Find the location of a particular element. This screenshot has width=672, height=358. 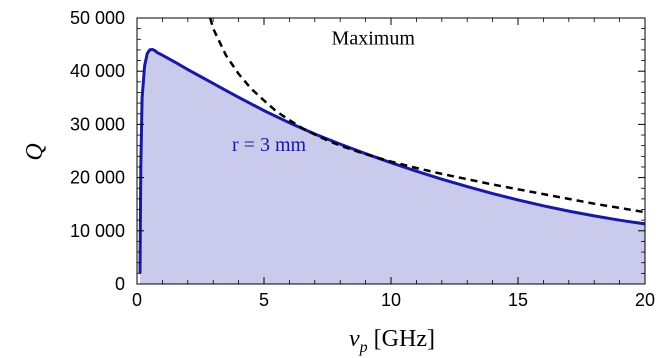

annotations-layer: Maximum r = 3 mm is located at coordinates (323, 92).